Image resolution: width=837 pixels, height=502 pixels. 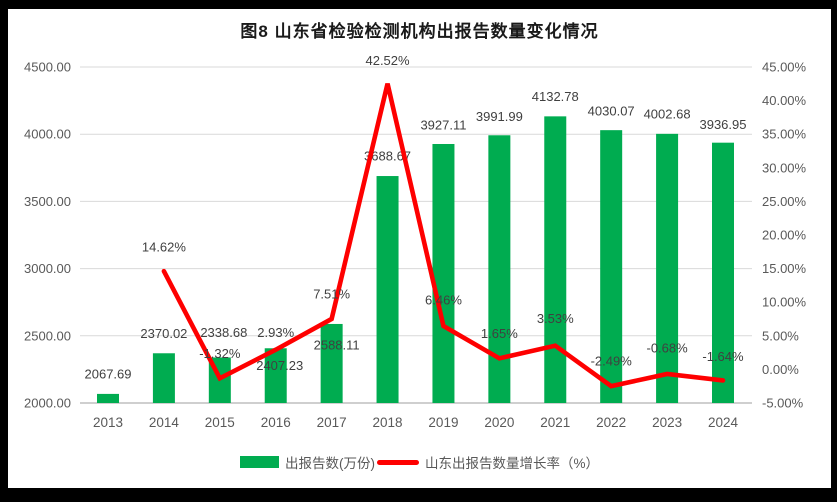 I want to click on svg-text: 4132.78, so click(x=555, y=96).